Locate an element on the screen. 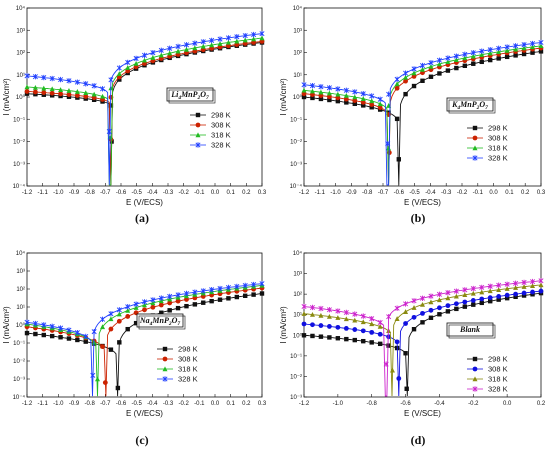  x-tick-label: -0.9 is located at coordinates (351, 193).